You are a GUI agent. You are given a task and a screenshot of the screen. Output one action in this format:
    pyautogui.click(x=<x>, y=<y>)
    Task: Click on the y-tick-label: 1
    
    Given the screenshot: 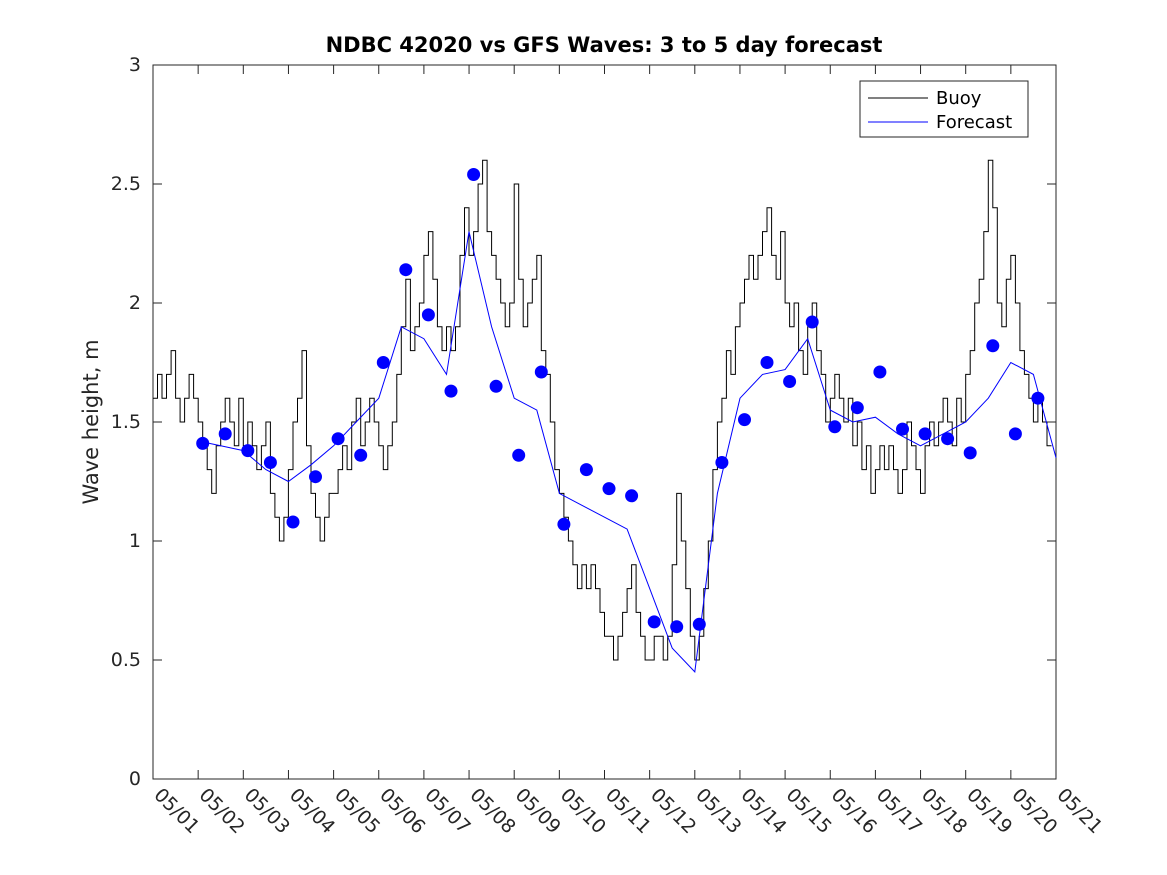 What is the action you would take?
    pyautogui.click(x=135, y=541)
    